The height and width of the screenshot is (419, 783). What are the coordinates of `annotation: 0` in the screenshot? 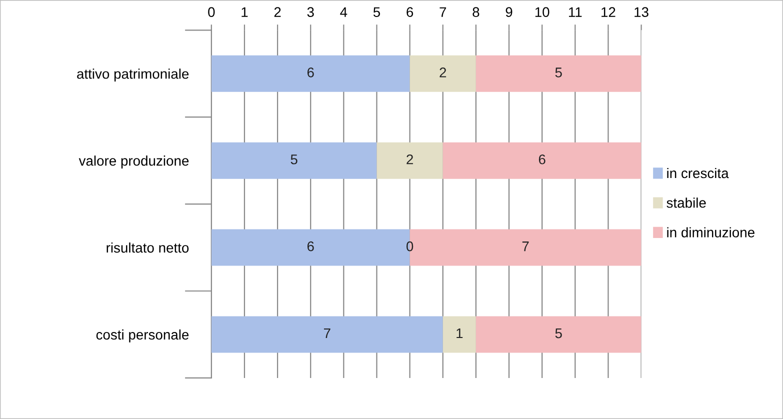 It's located at (410, 246).